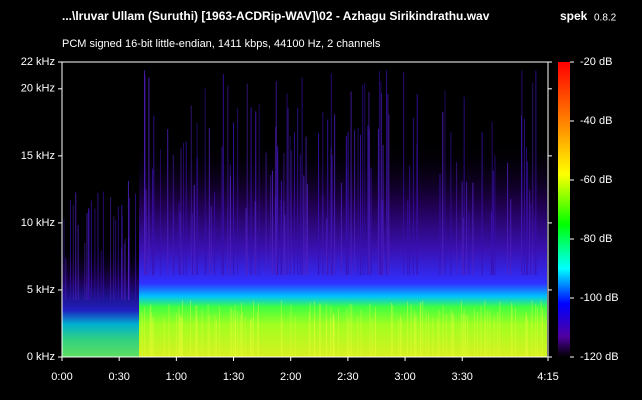  What do you see at coordinates (38, 223) in the screenshot?
I see `y-tick-label: 10 kHz` at bounding box center [38, 223].